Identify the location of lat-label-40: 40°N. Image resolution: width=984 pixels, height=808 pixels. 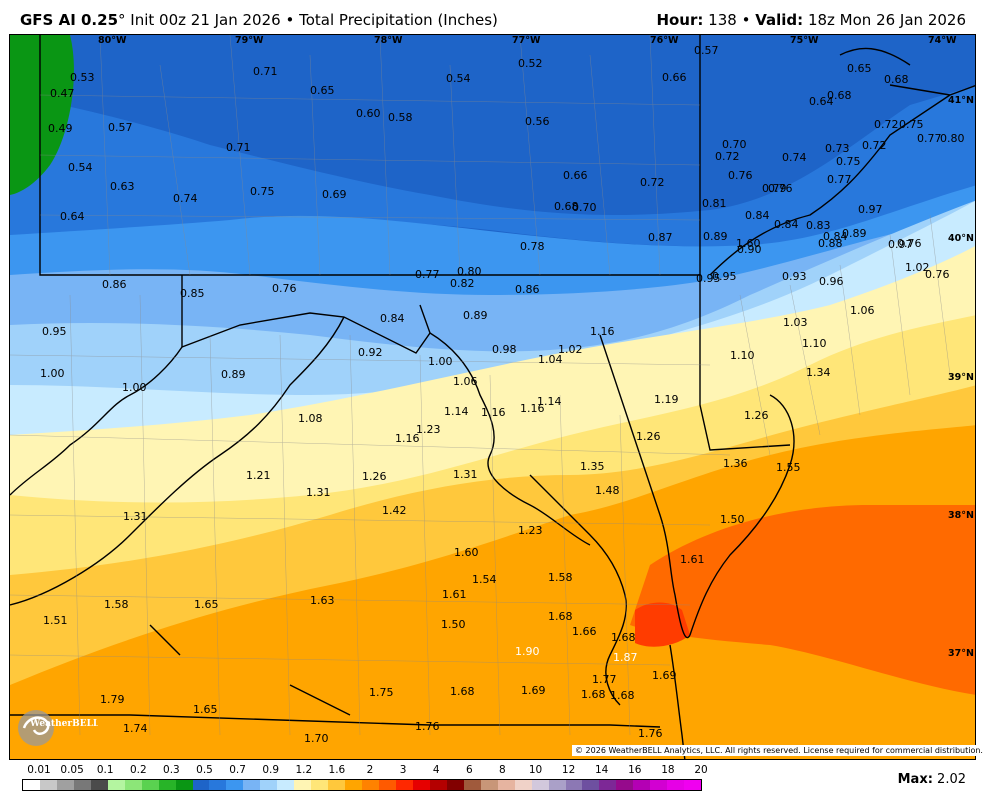
(961, 238).